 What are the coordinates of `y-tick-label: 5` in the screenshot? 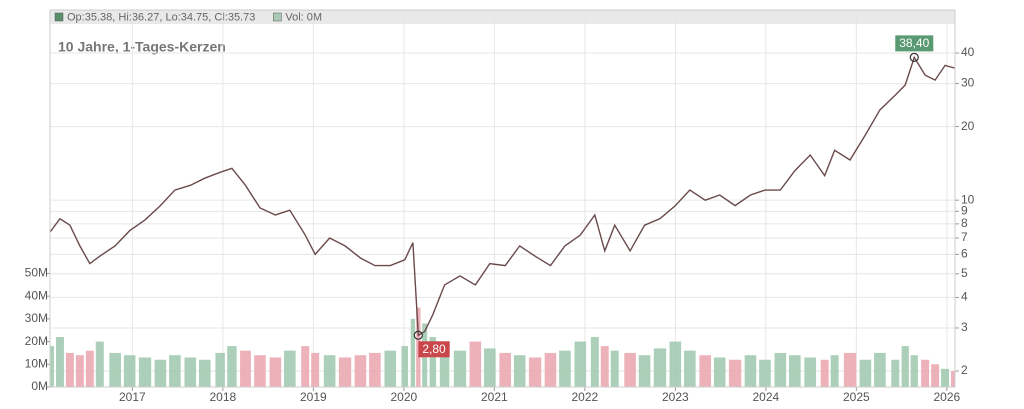 It's located at (964, 273).